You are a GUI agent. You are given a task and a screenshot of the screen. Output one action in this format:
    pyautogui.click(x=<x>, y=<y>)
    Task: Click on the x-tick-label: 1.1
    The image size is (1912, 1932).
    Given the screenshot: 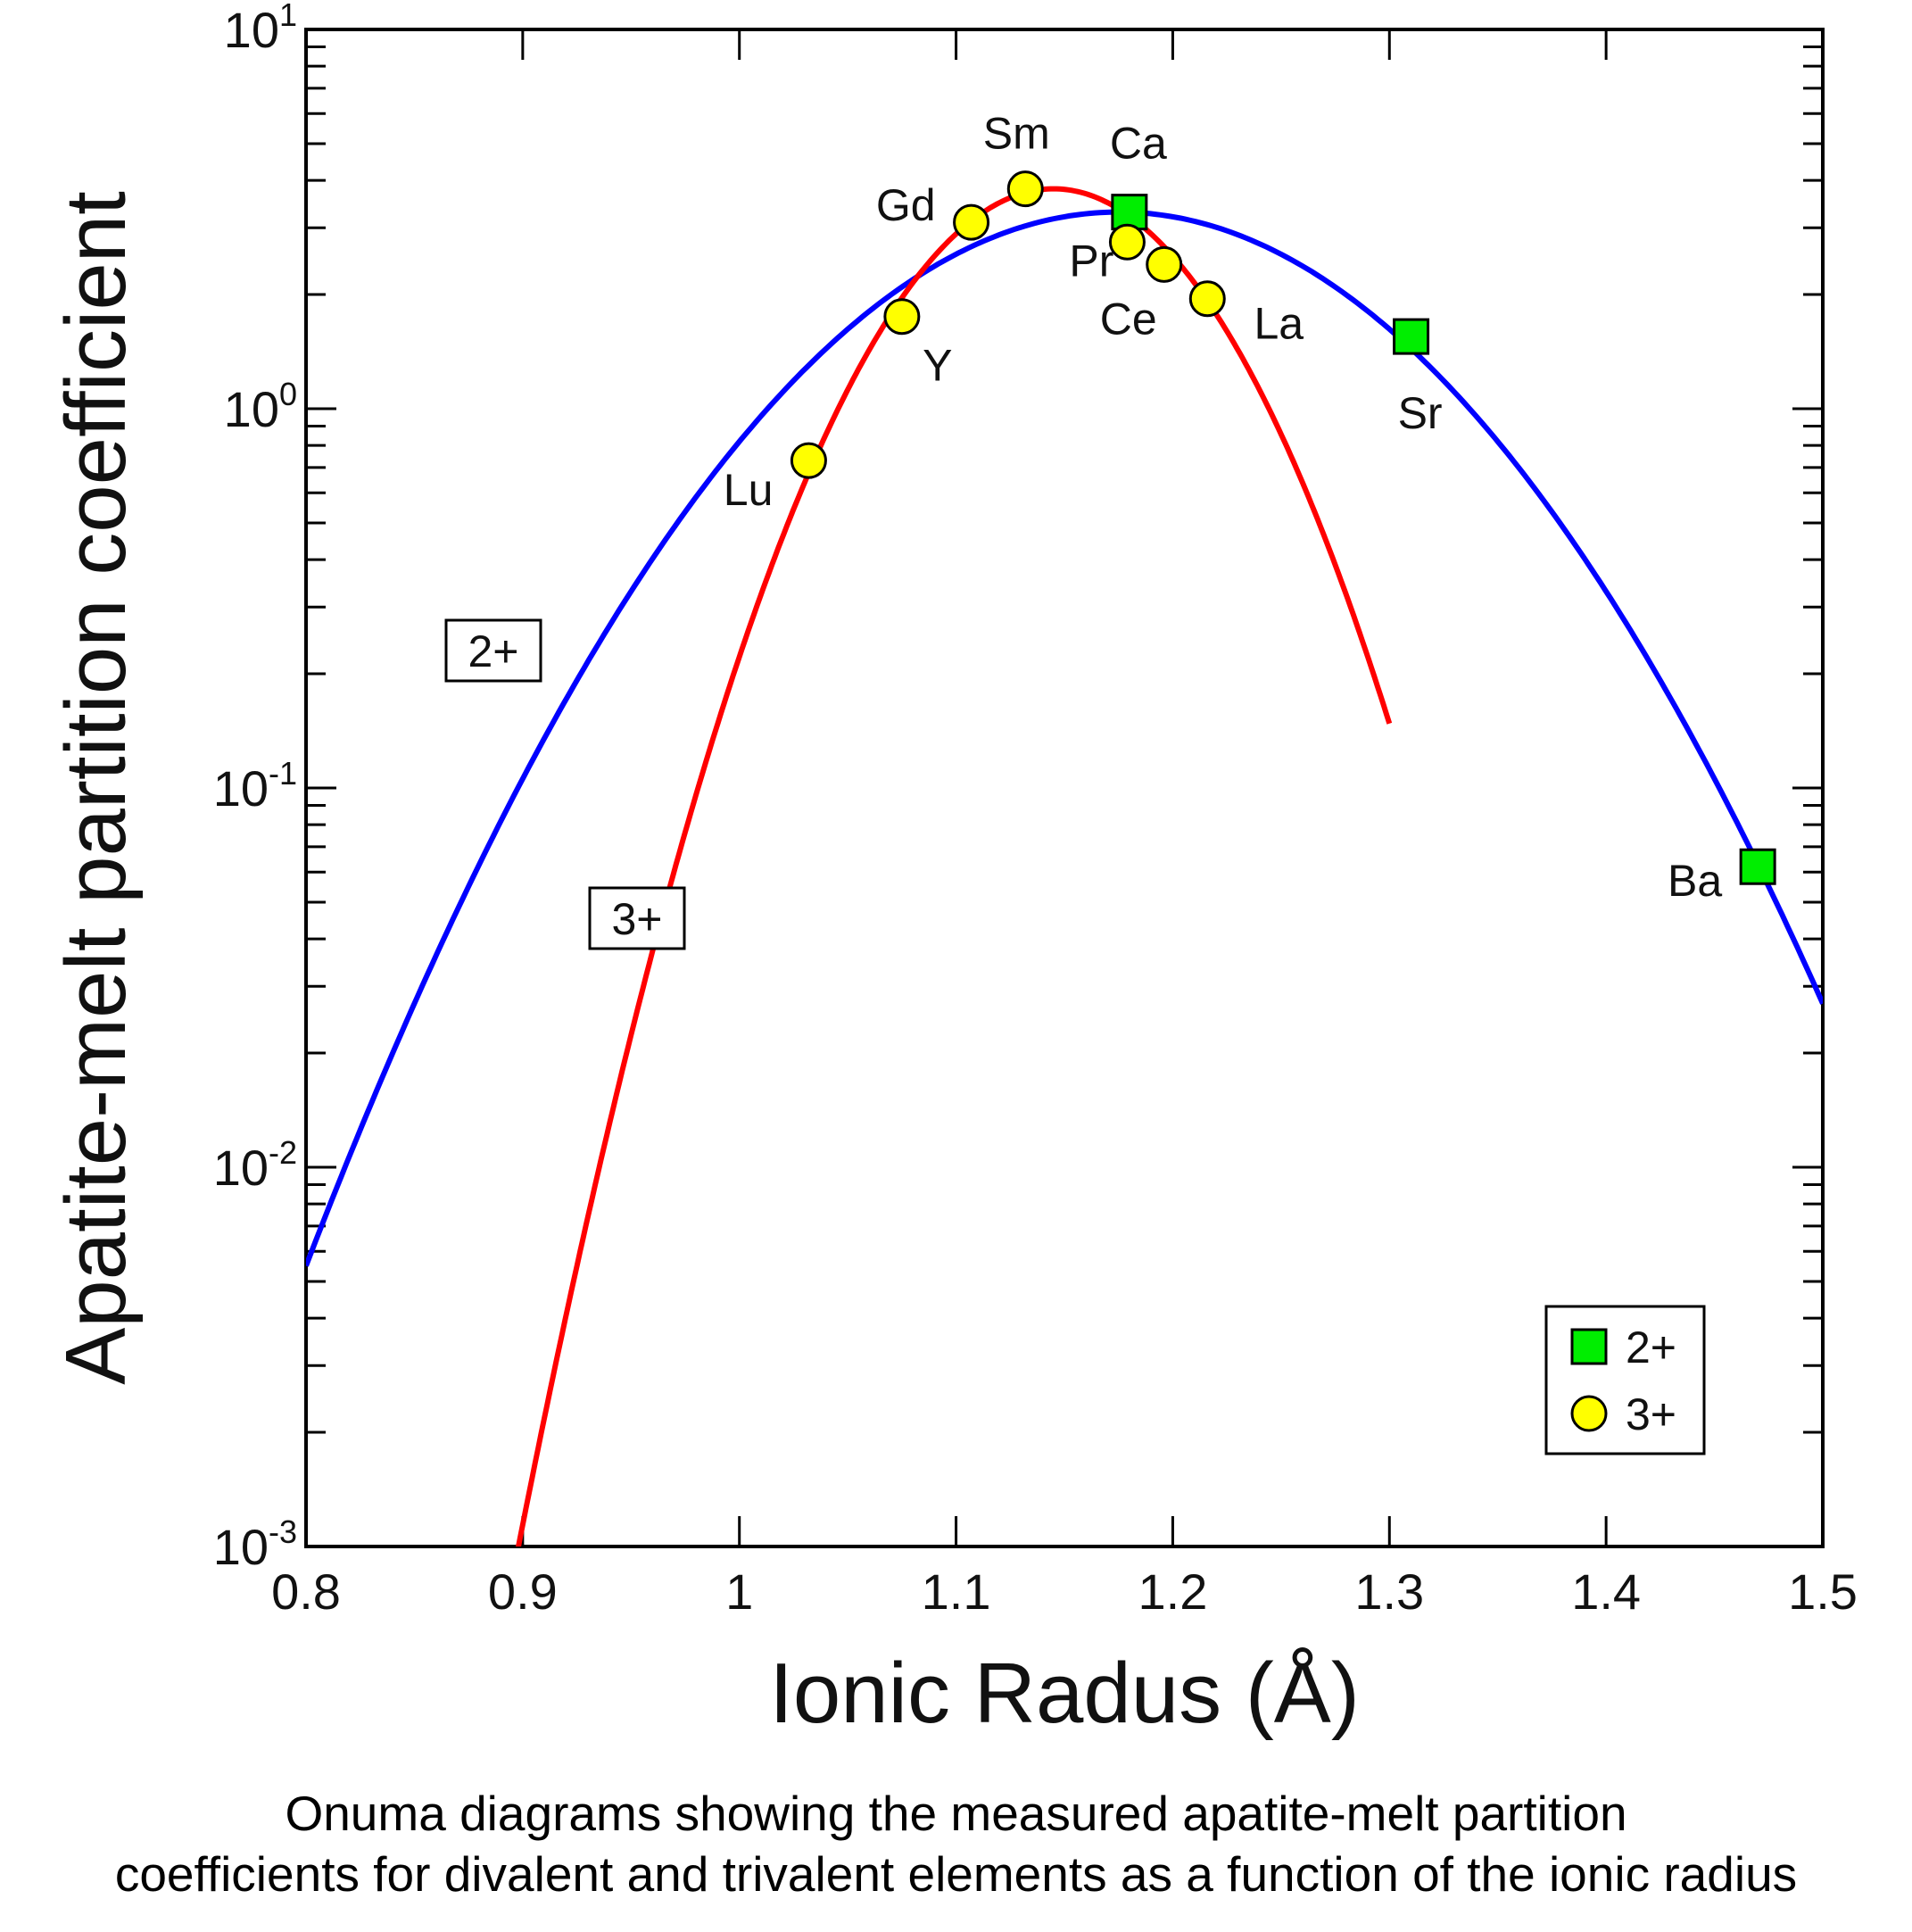 What is the action you would take?
    pyautogui.click(x=957, y=1591)
    